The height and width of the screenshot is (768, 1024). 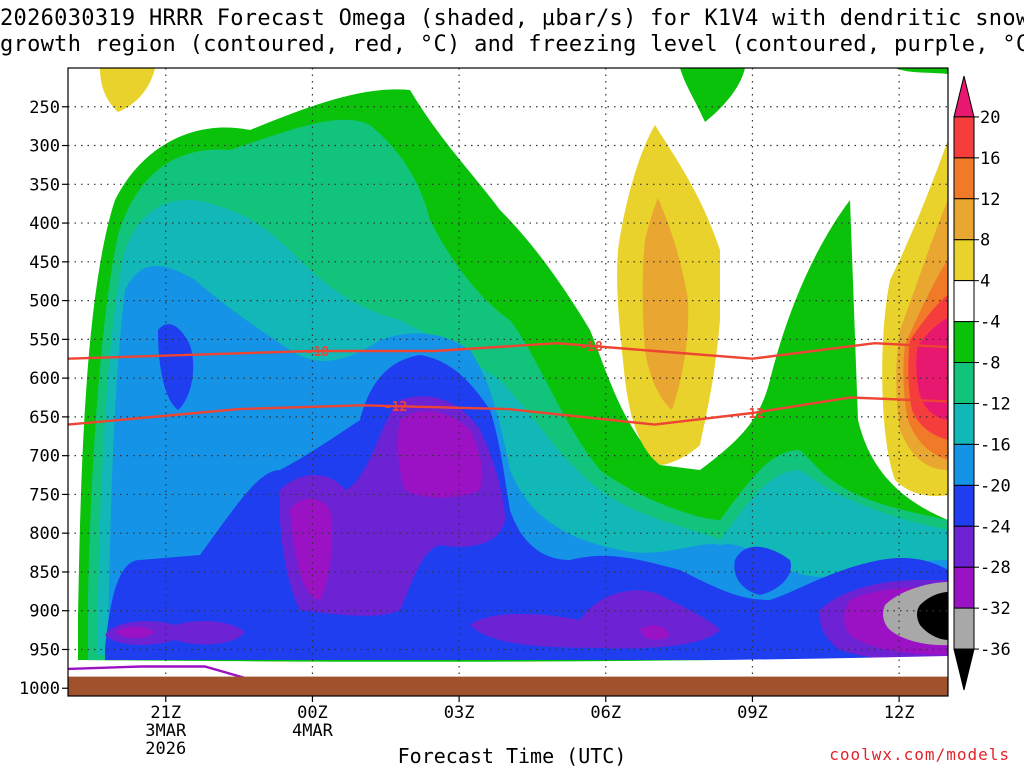 What do you see at coordinates (995, 404) in the screenshot?
I see `colorbar-label: -12` at bounding box center [995, 404].